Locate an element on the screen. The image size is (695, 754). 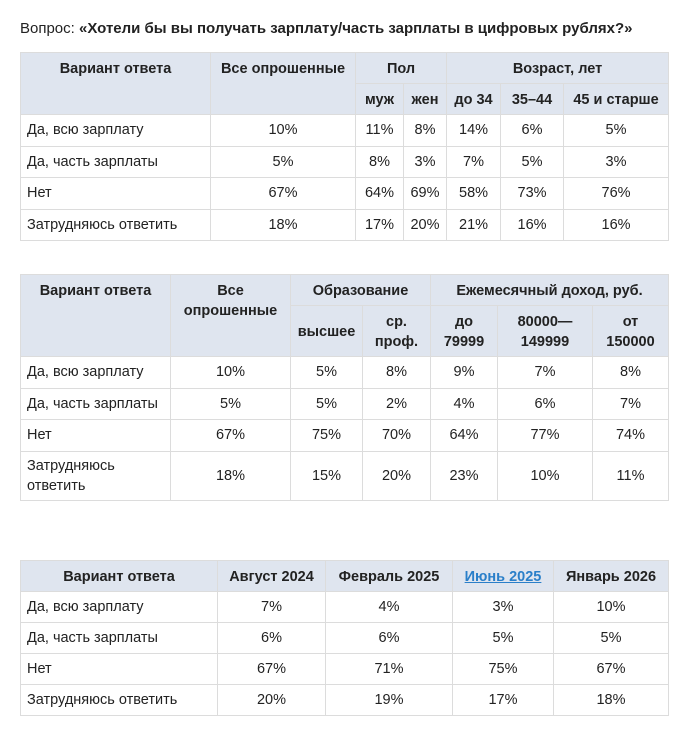
header-cell: жен is located at coordinates (425, 99).